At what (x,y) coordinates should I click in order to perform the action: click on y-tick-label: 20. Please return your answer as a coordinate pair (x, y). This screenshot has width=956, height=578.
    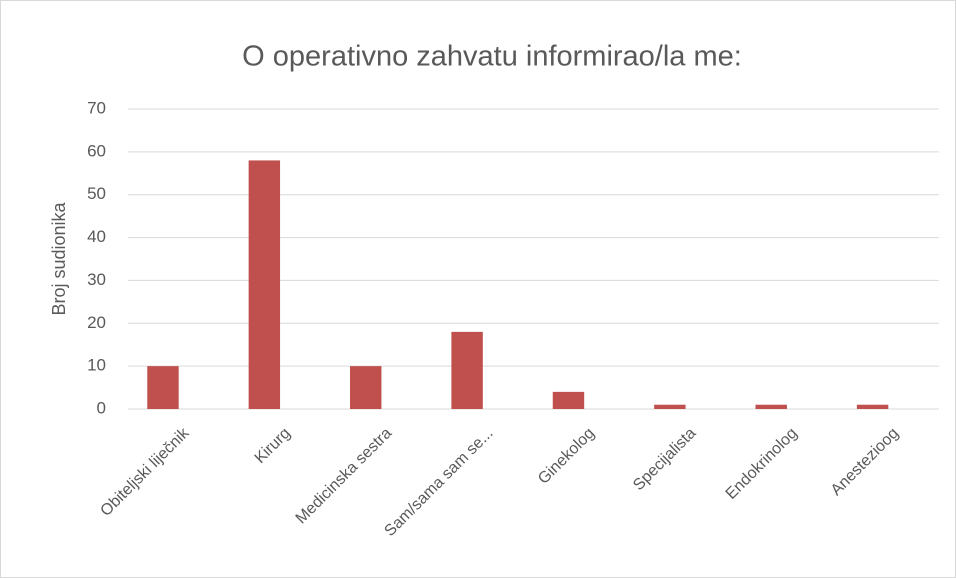
    Looking at the image, I should click on (96, 322).